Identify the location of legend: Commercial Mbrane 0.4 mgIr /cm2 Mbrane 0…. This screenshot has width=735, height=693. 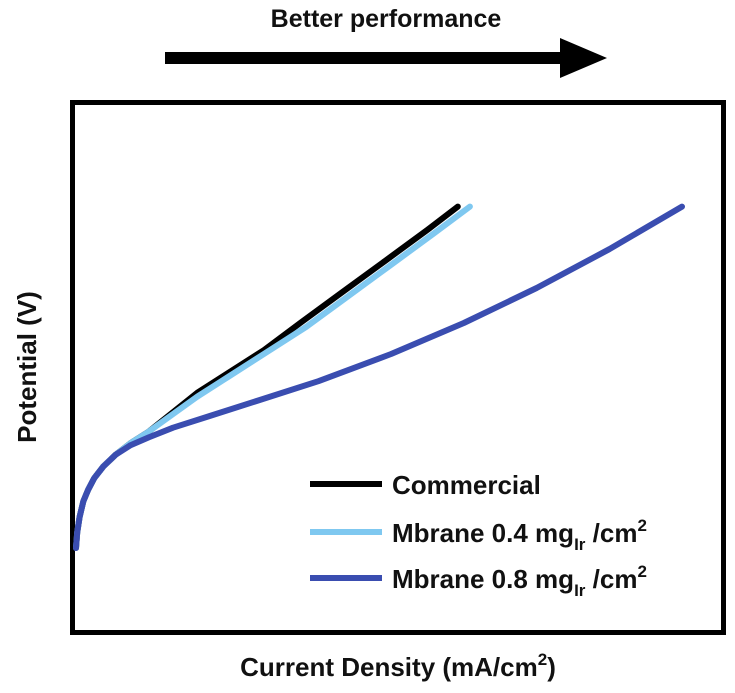
(478, 535).